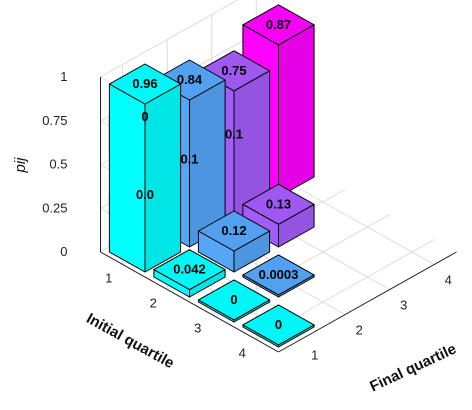 The height and width of the screenshot is (410, 472). I want to click on initial-tick-label: 1, so click(108, 278).